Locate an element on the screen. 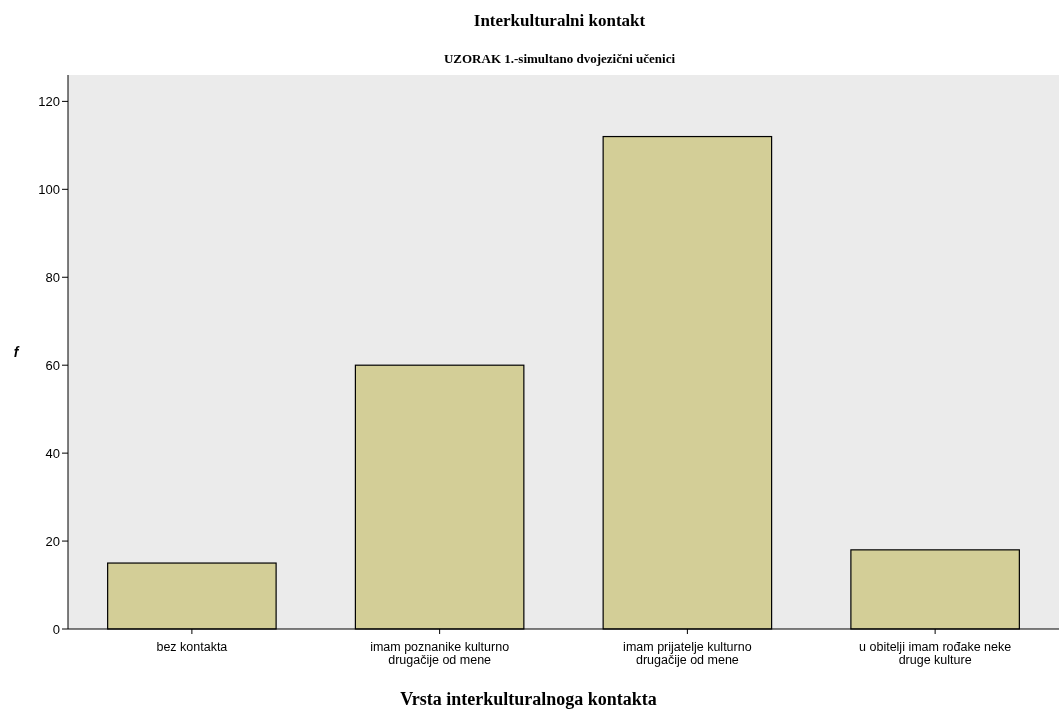  y-tick-label: 60 is located at coordinates (52, 365).